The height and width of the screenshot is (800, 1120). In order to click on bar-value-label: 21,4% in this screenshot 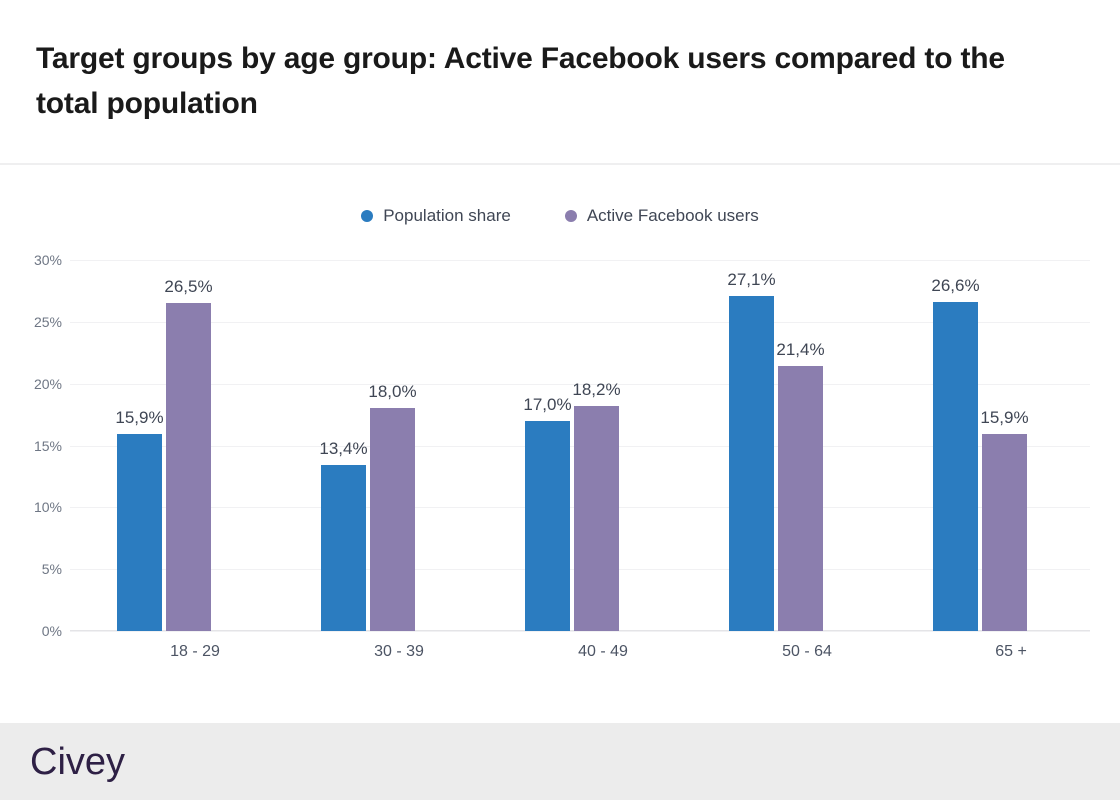, I will do `click(800, 350)`.